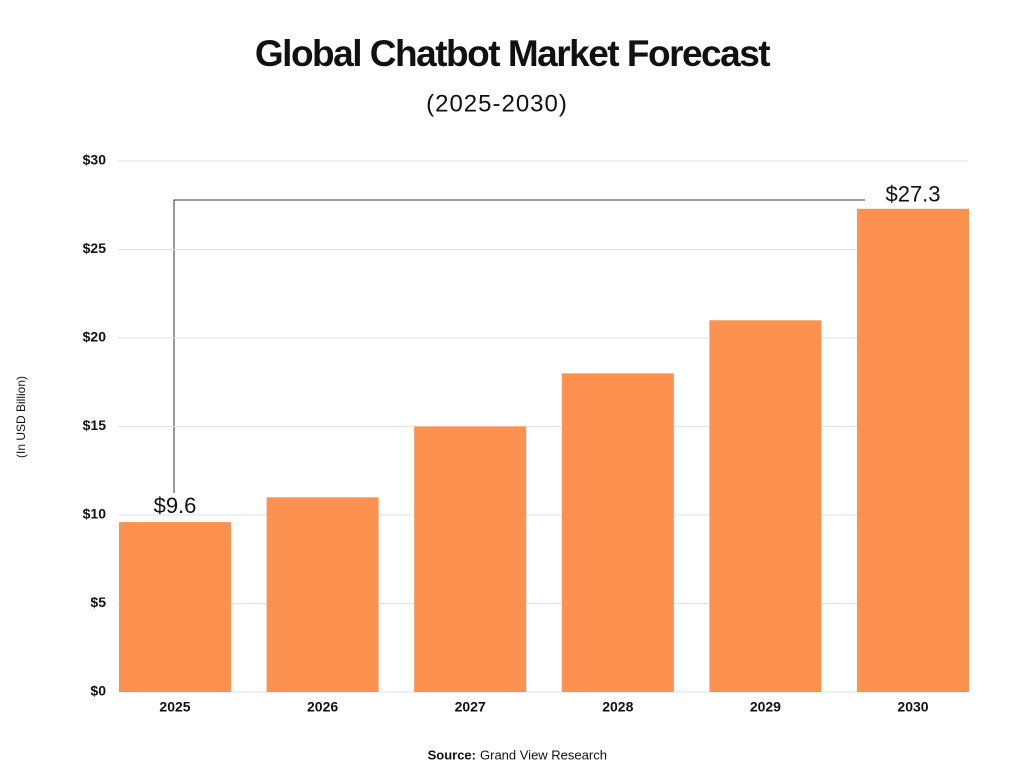  What do you see at coordinates (765, 707) in the screenshot?
I see `x-tick-label: 2029` at bounding box center [765, 707].